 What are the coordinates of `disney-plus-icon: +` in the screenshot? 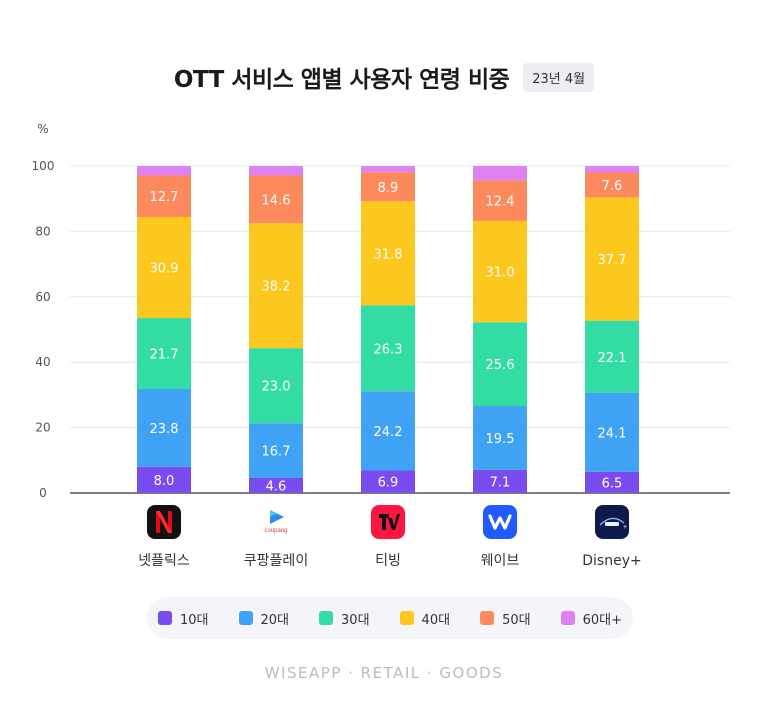 It's located at (612, 522).